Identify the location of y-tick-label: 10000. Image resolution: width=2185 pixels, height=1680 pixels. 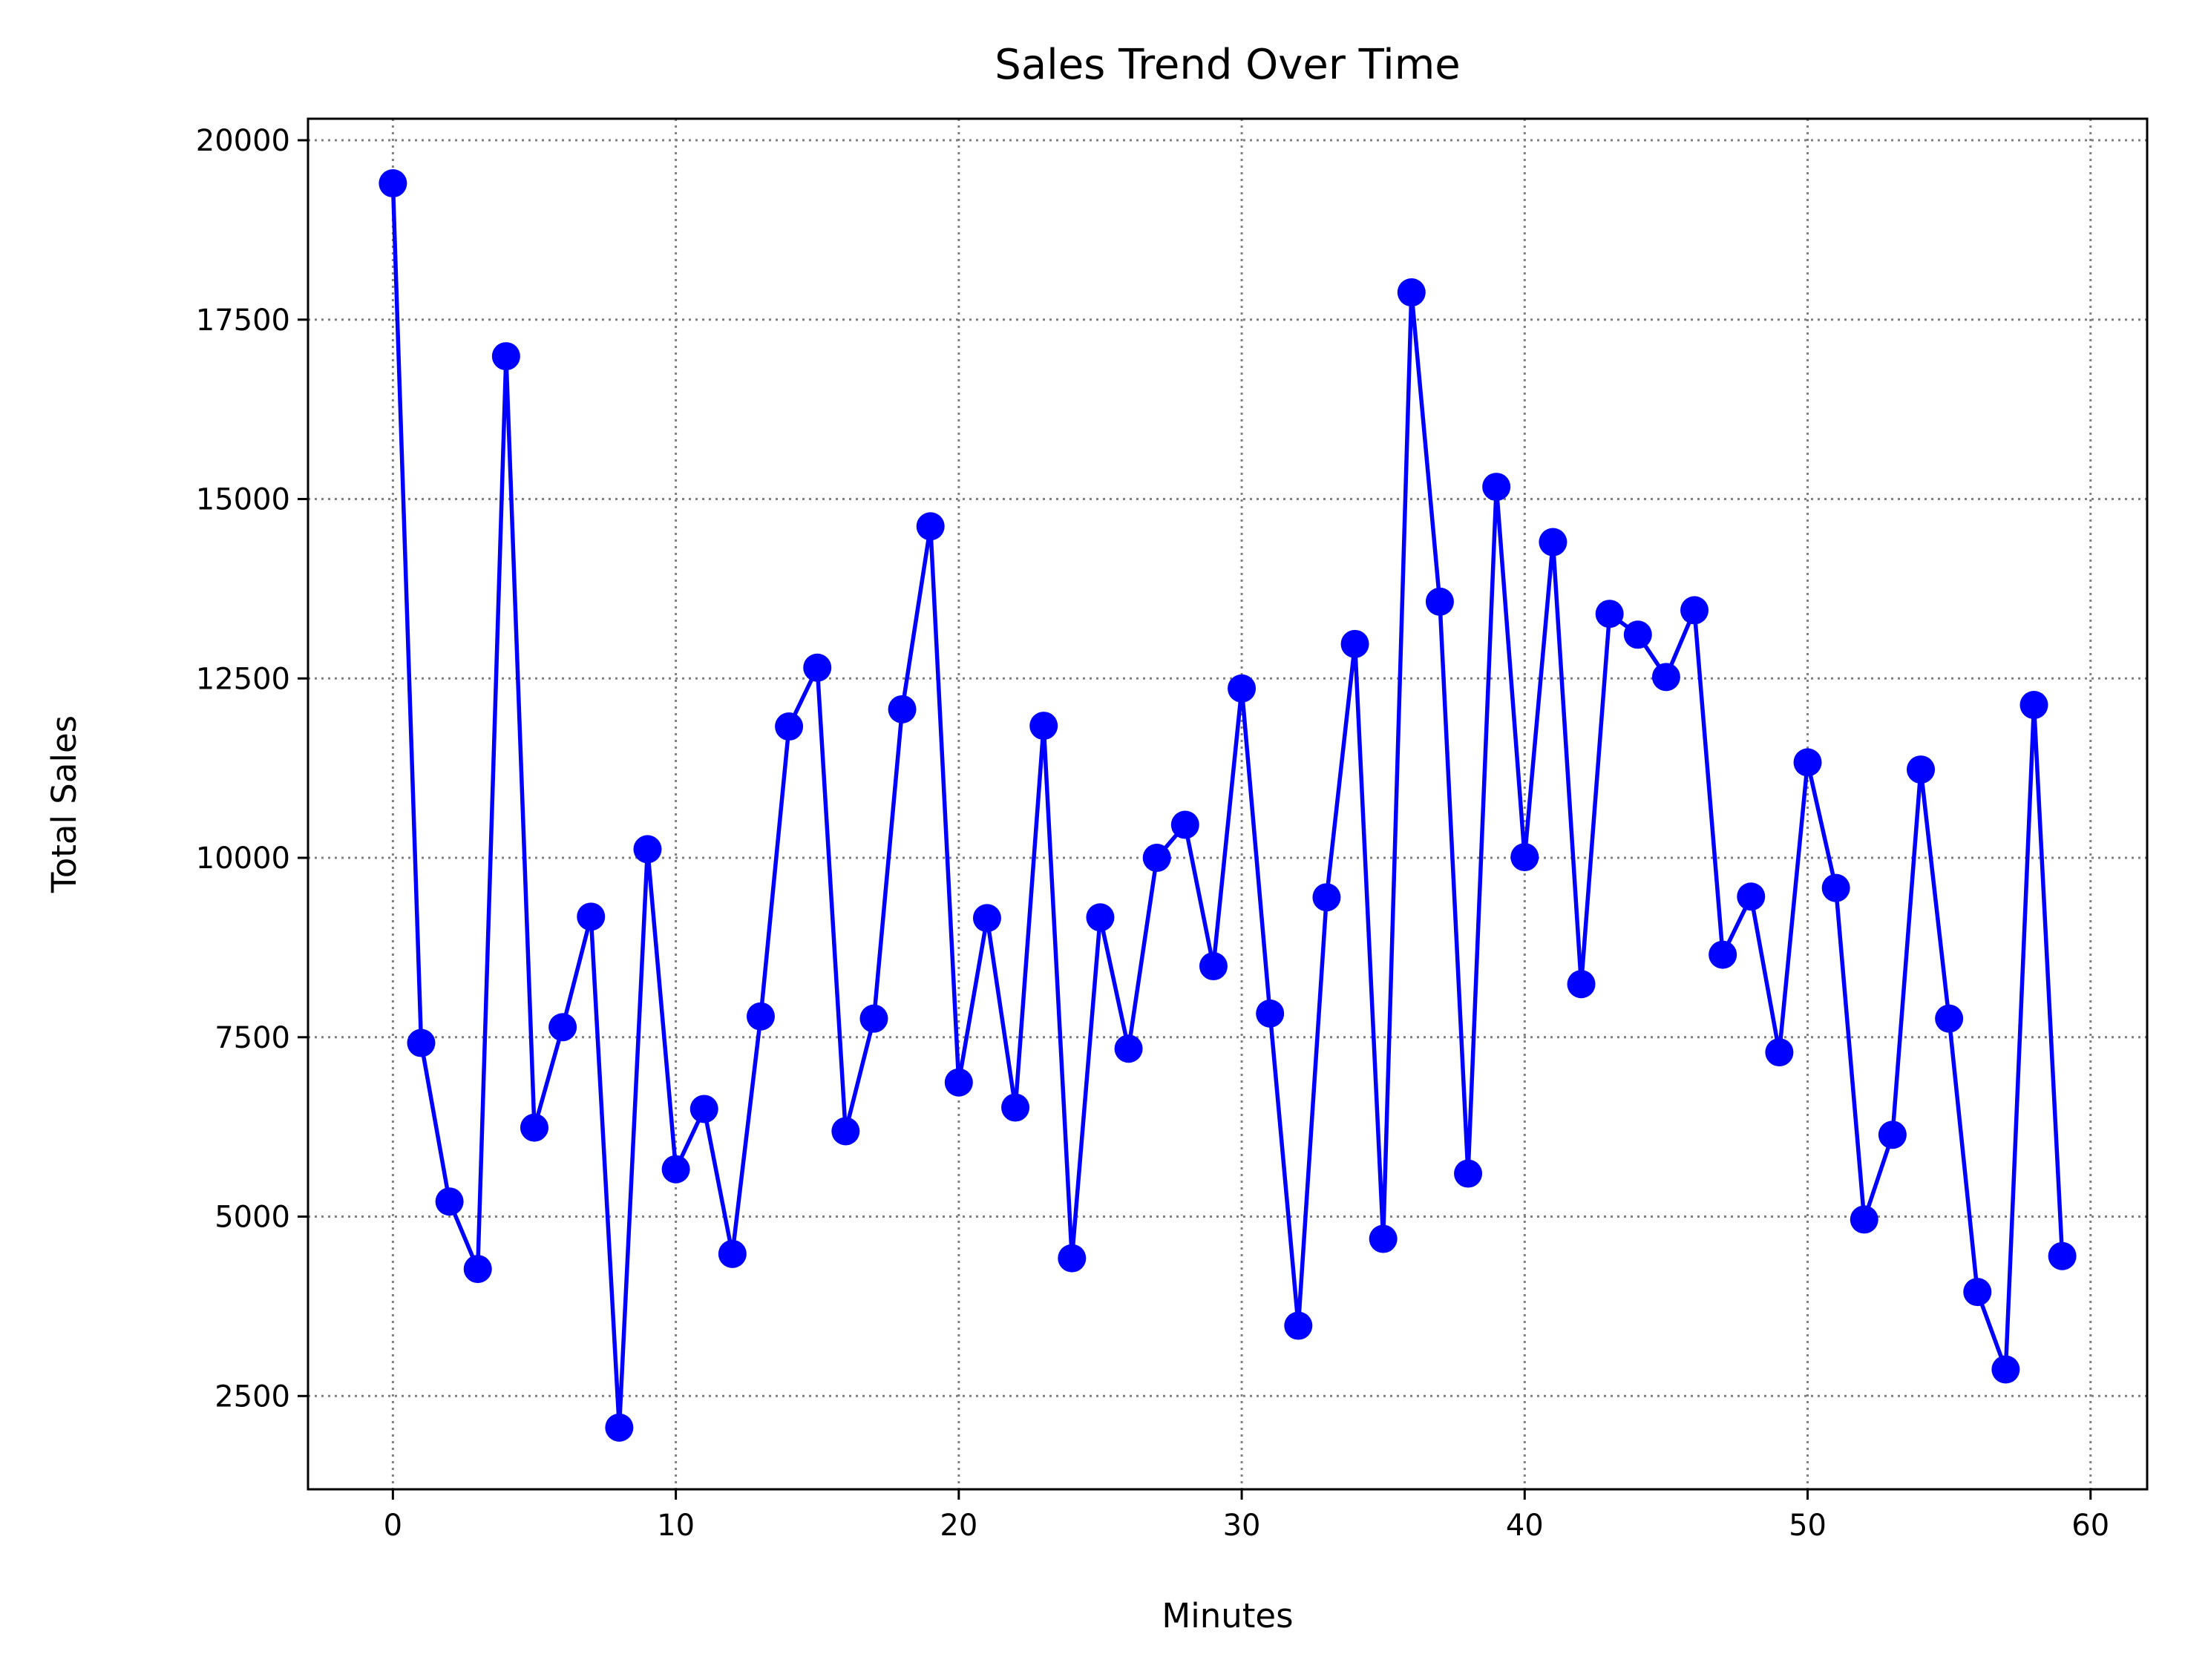
(243, 859).